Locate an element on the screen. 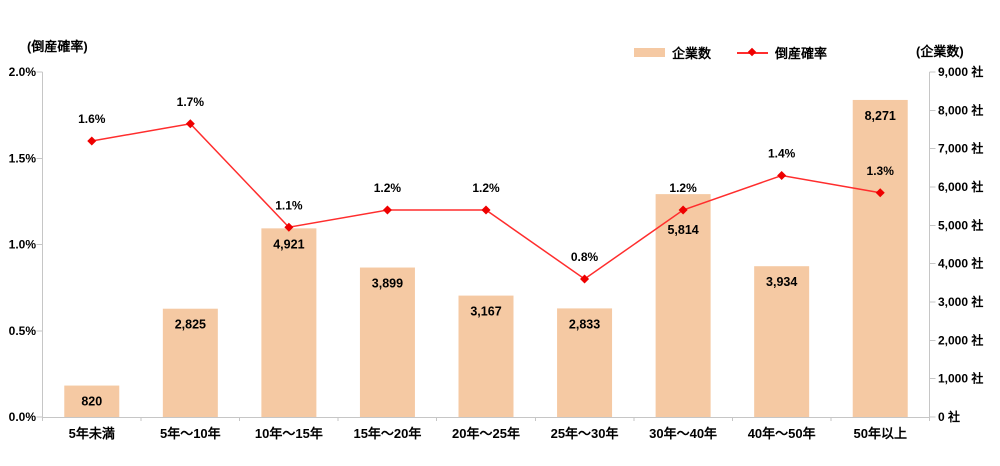  left-axis-title: (倒産確率) is located at coordinates (57, 46).